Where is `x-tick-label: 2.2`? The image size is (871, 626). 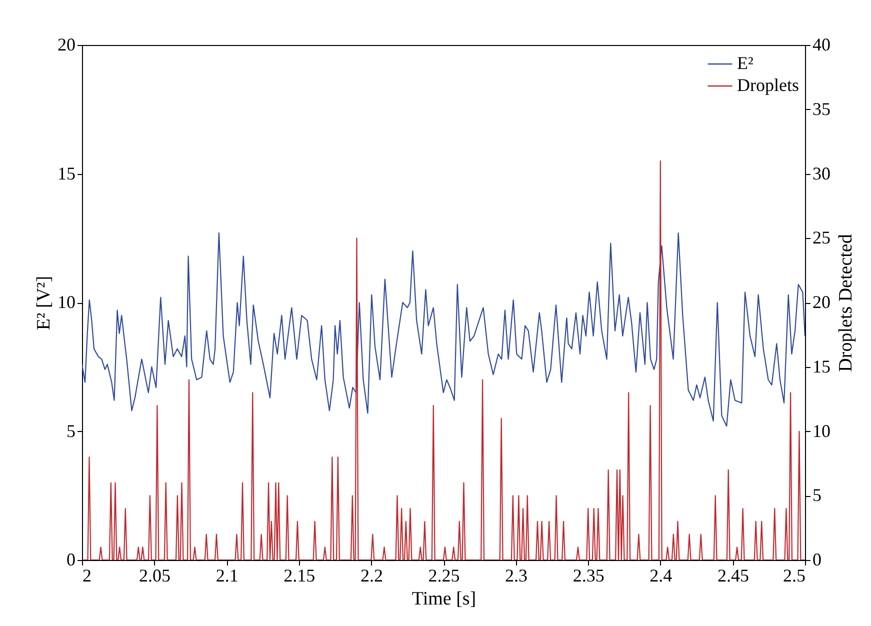 x-tick-label: 2.2 is located at coordinates (371, 576).